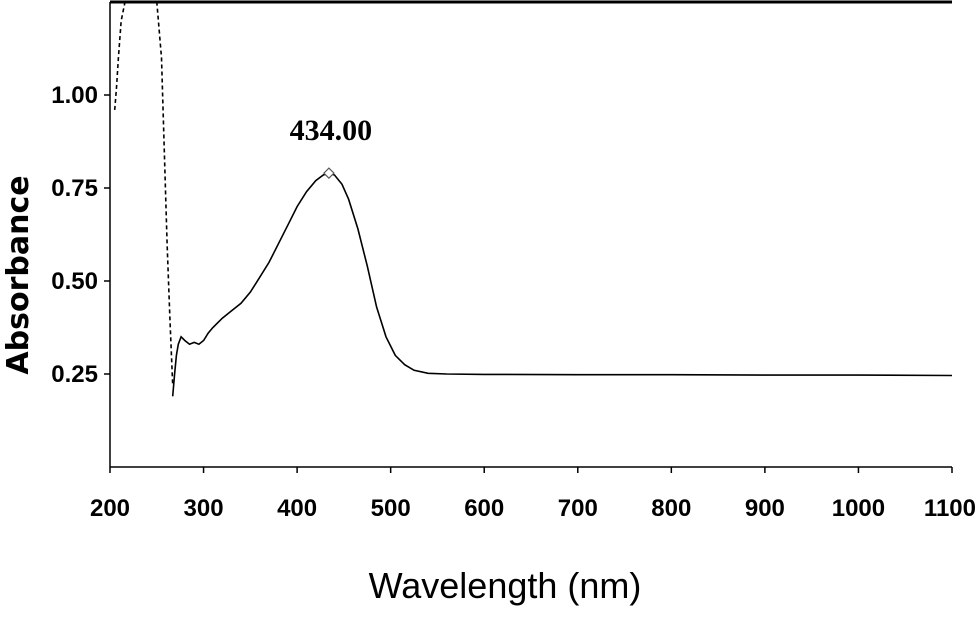  What do you see at coordinates (671, 508) in the screenshot?
I see `x-tick-label: 800` at bounding box center [671, 508].